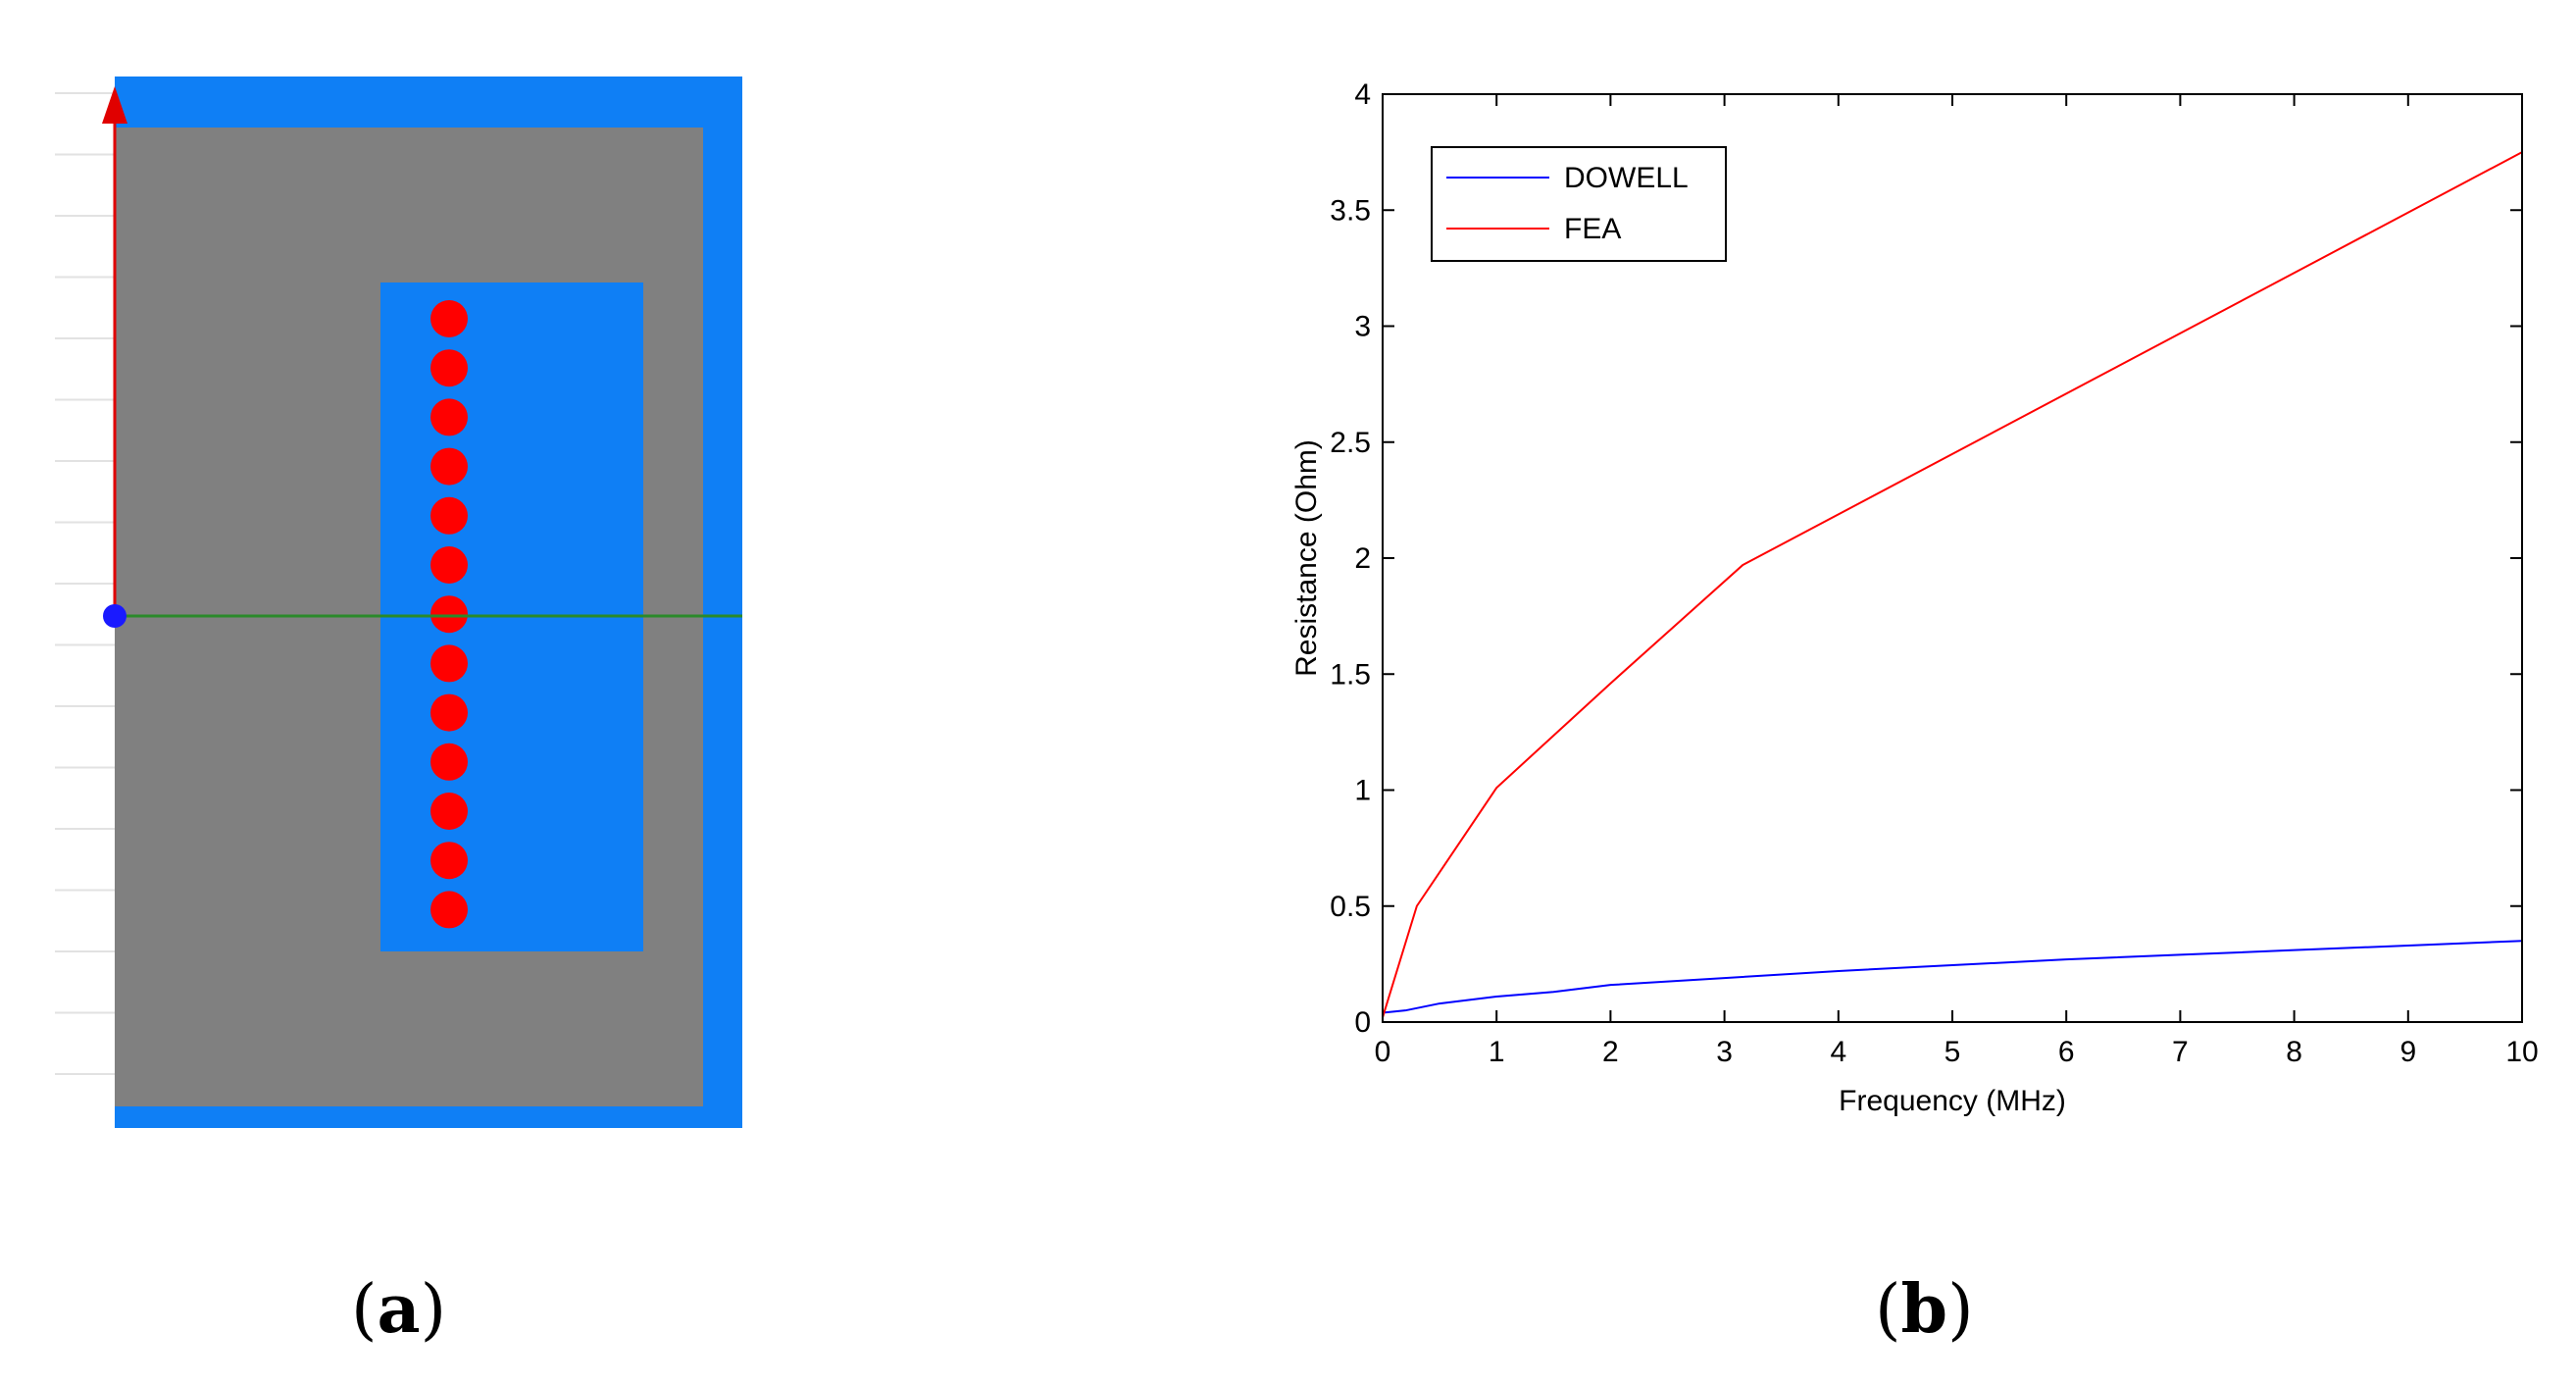 Image resolution: width=2576 pixels, height=1384 pixels. Describe the element at coordinates (1610, 1052) in the screenshot. I see `x-tick-label: 2` at that location.